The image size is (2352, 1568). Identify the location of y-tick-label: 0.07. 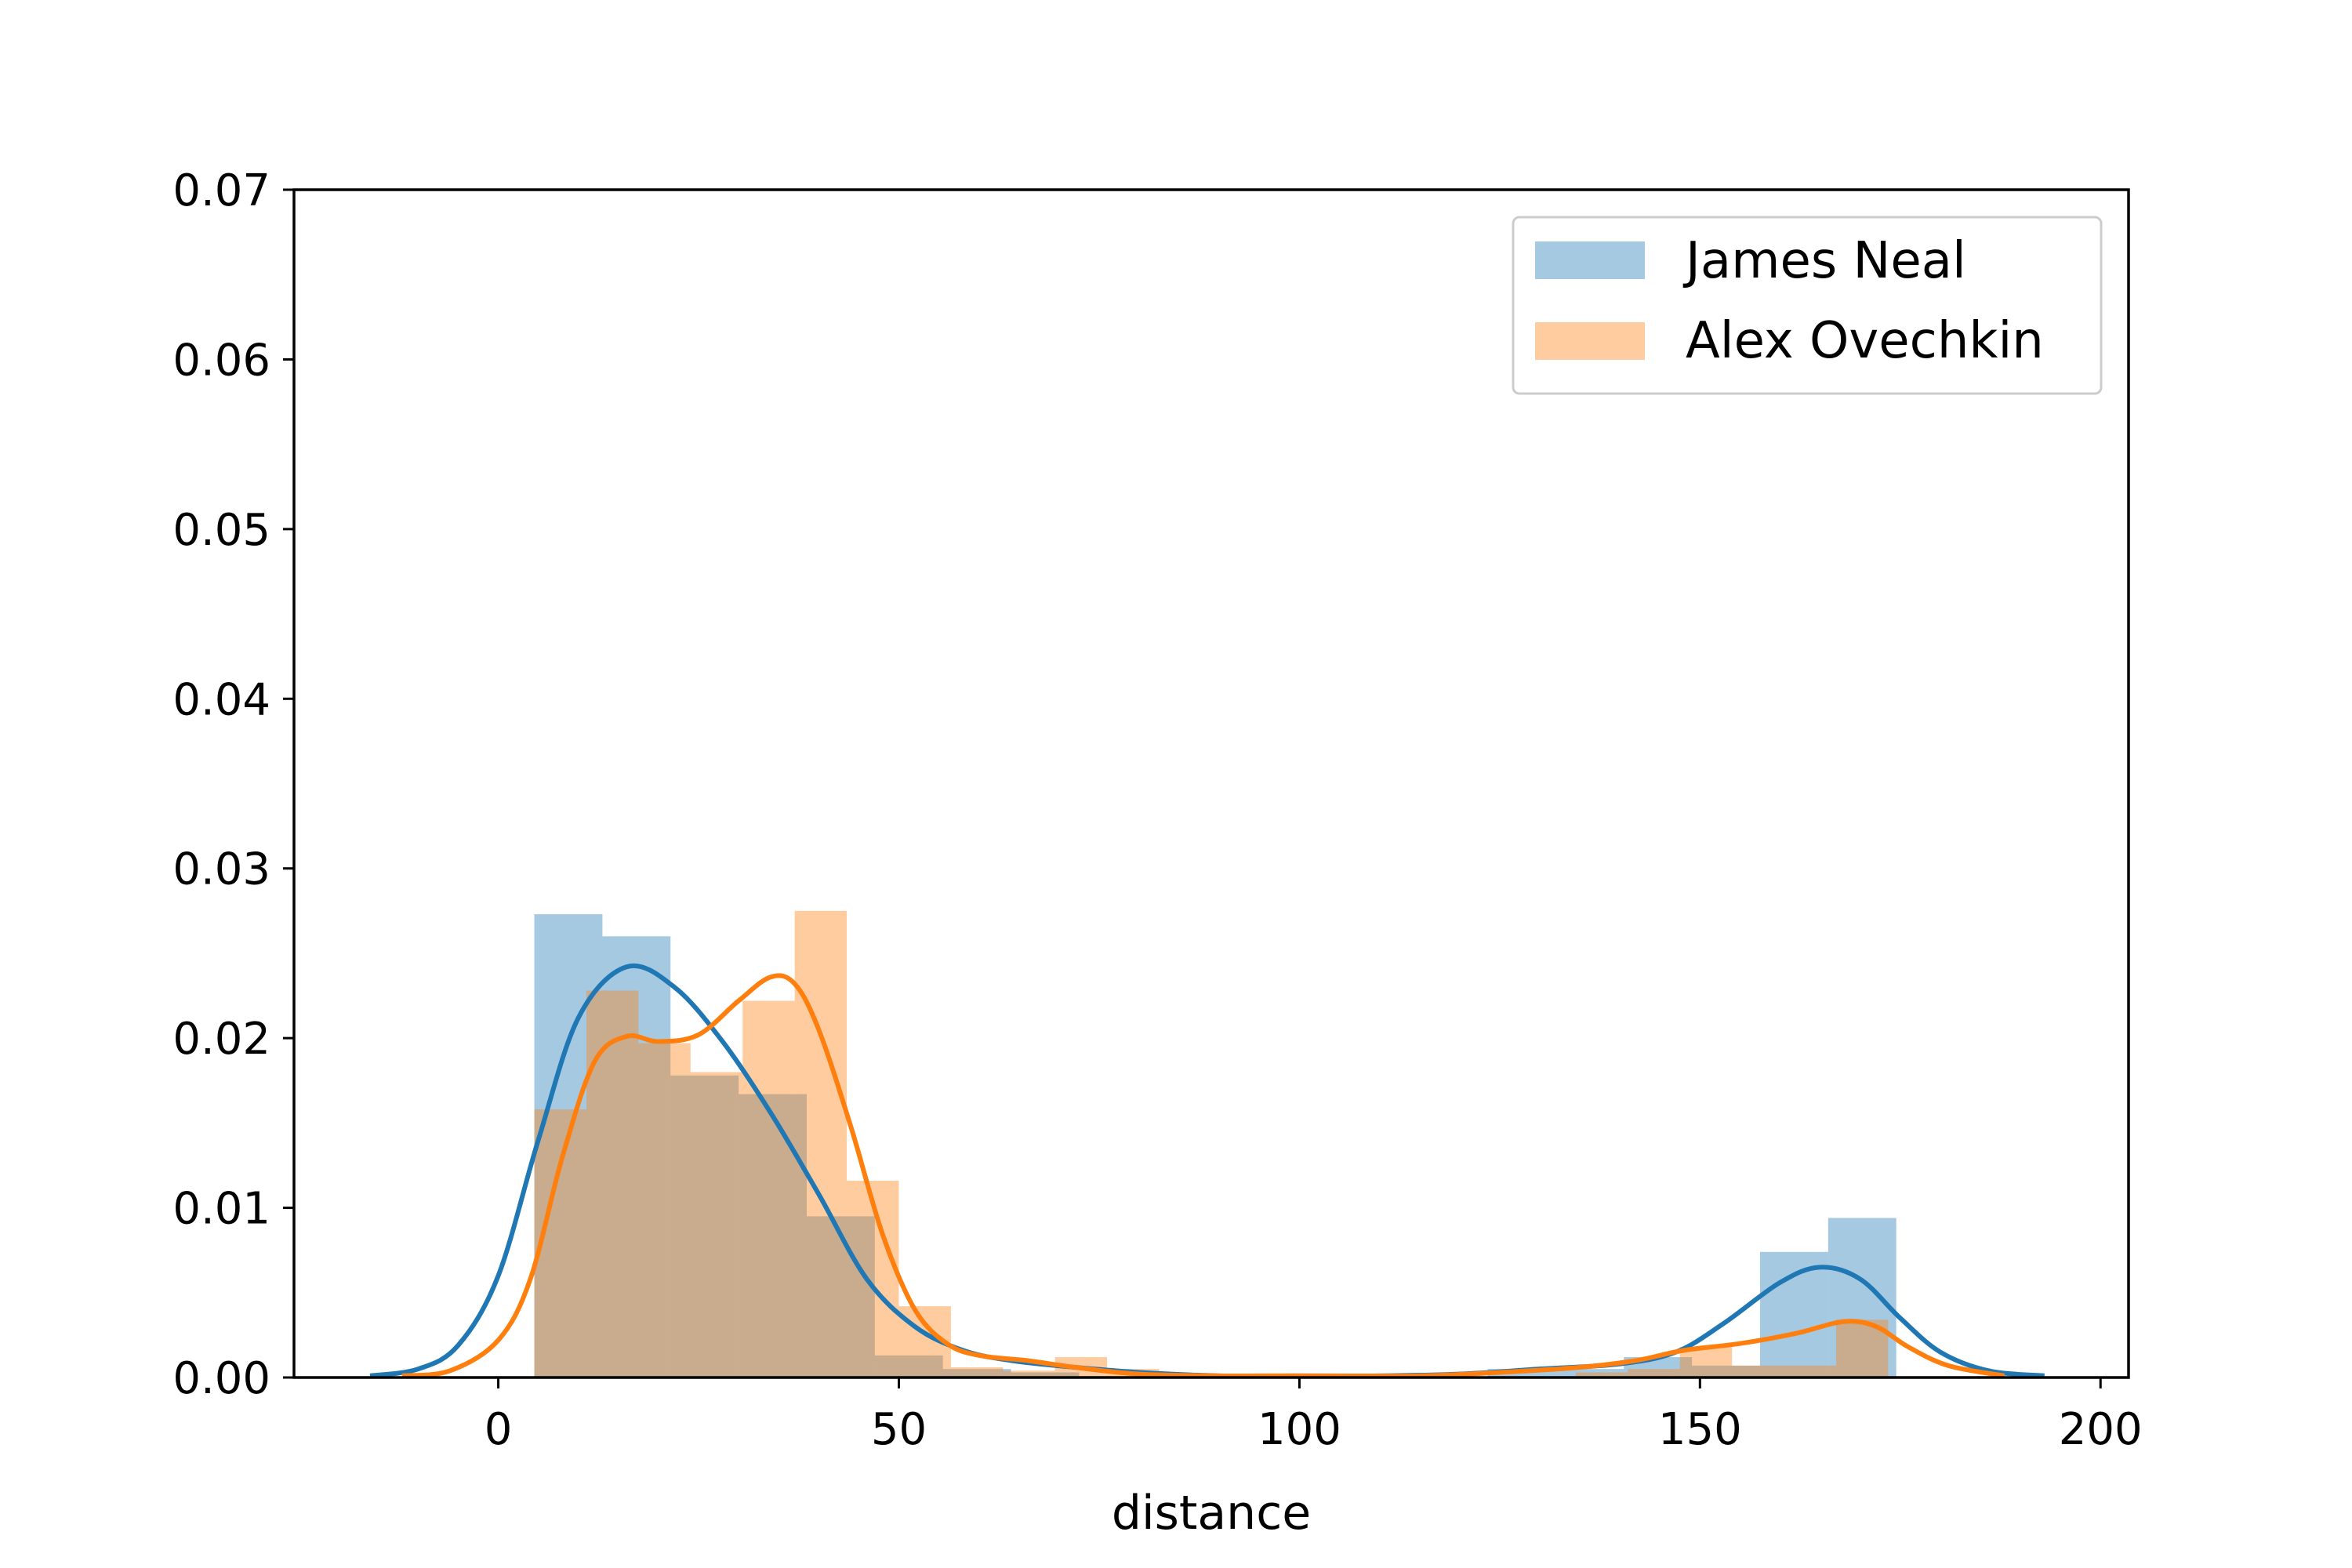
(221, 190).